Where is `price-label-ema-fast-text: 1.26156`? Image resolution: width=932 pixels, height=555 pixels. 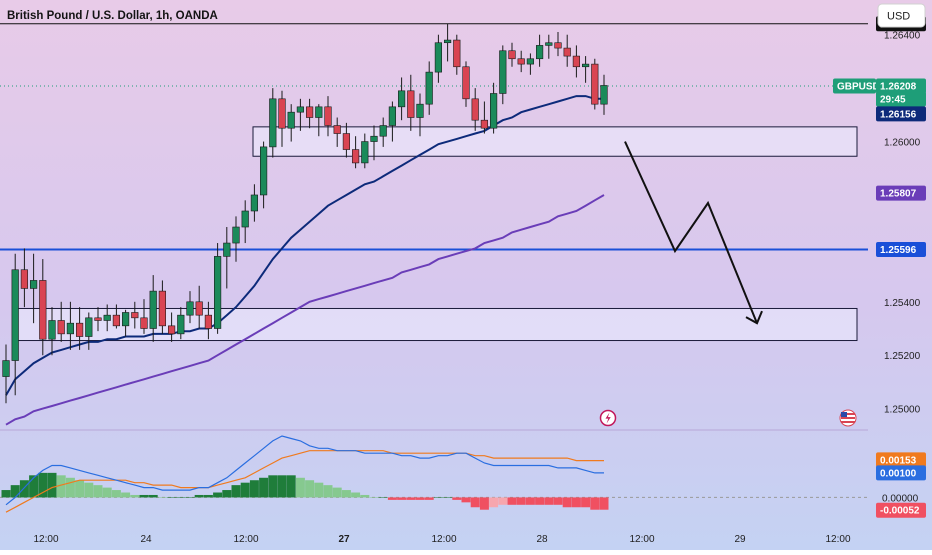 price-label-ema-fast-text: 1.26156 is located at coordinates (898, 114).